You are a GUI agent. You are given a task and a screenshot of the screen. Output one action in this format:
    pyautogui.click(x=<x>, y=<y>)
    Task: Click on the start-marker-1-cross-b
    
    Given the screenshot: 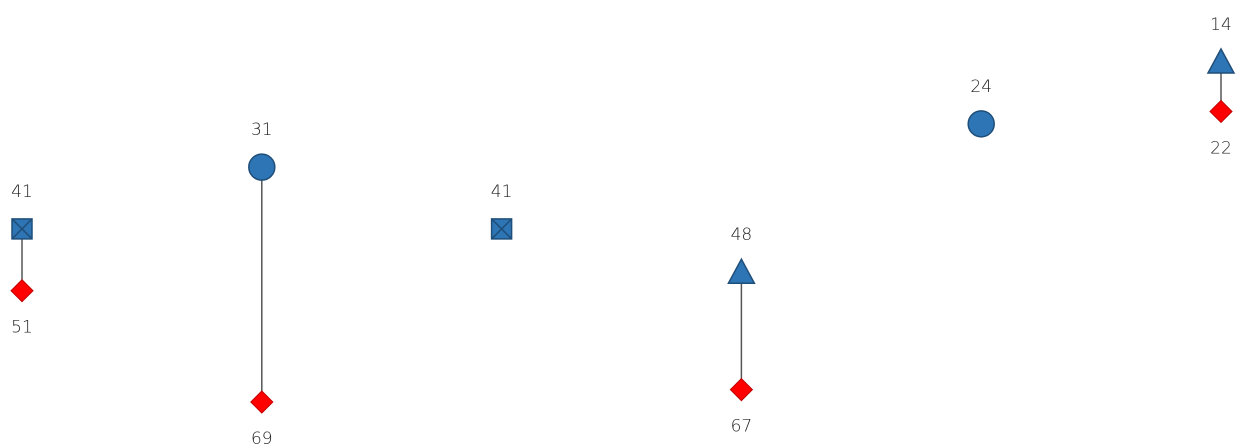 What is the action you would take?
    pyautogui.click(x=22, y=229)
    